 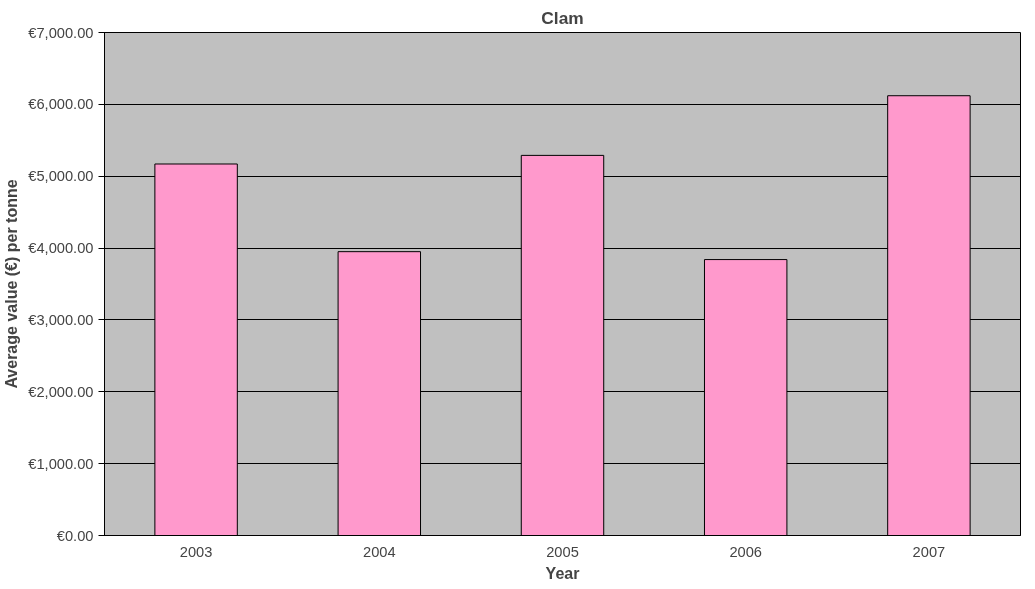 What do you see at coordinates (562, 573) in the screenshot?
I see `x-axis-title: Year` at bounding box center [562, 573].